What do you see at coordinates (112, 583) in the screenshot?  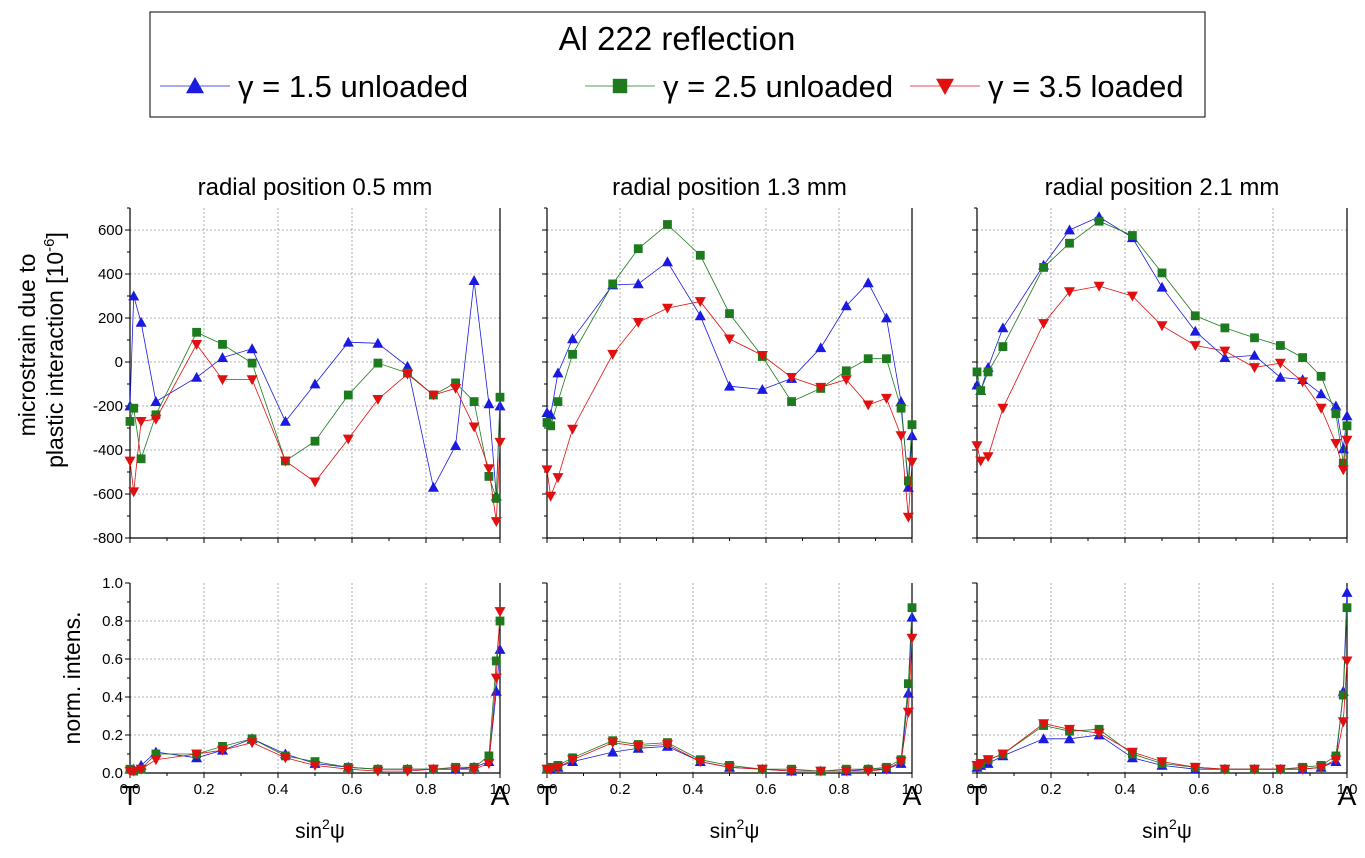 I see `y-tick-label: 1.0` at bounding box center [112, 583].